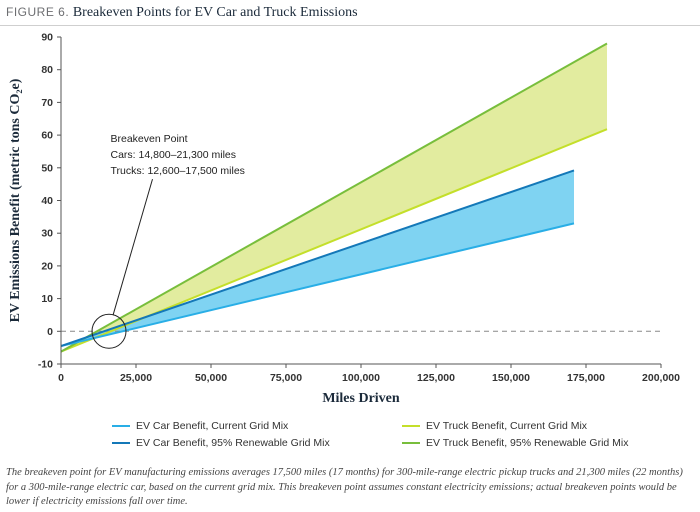  What do you see at coordinates (411, 443) in the screenshot?
I see `legend-swatch-truck-renewable` at bounding box center [411, 443].